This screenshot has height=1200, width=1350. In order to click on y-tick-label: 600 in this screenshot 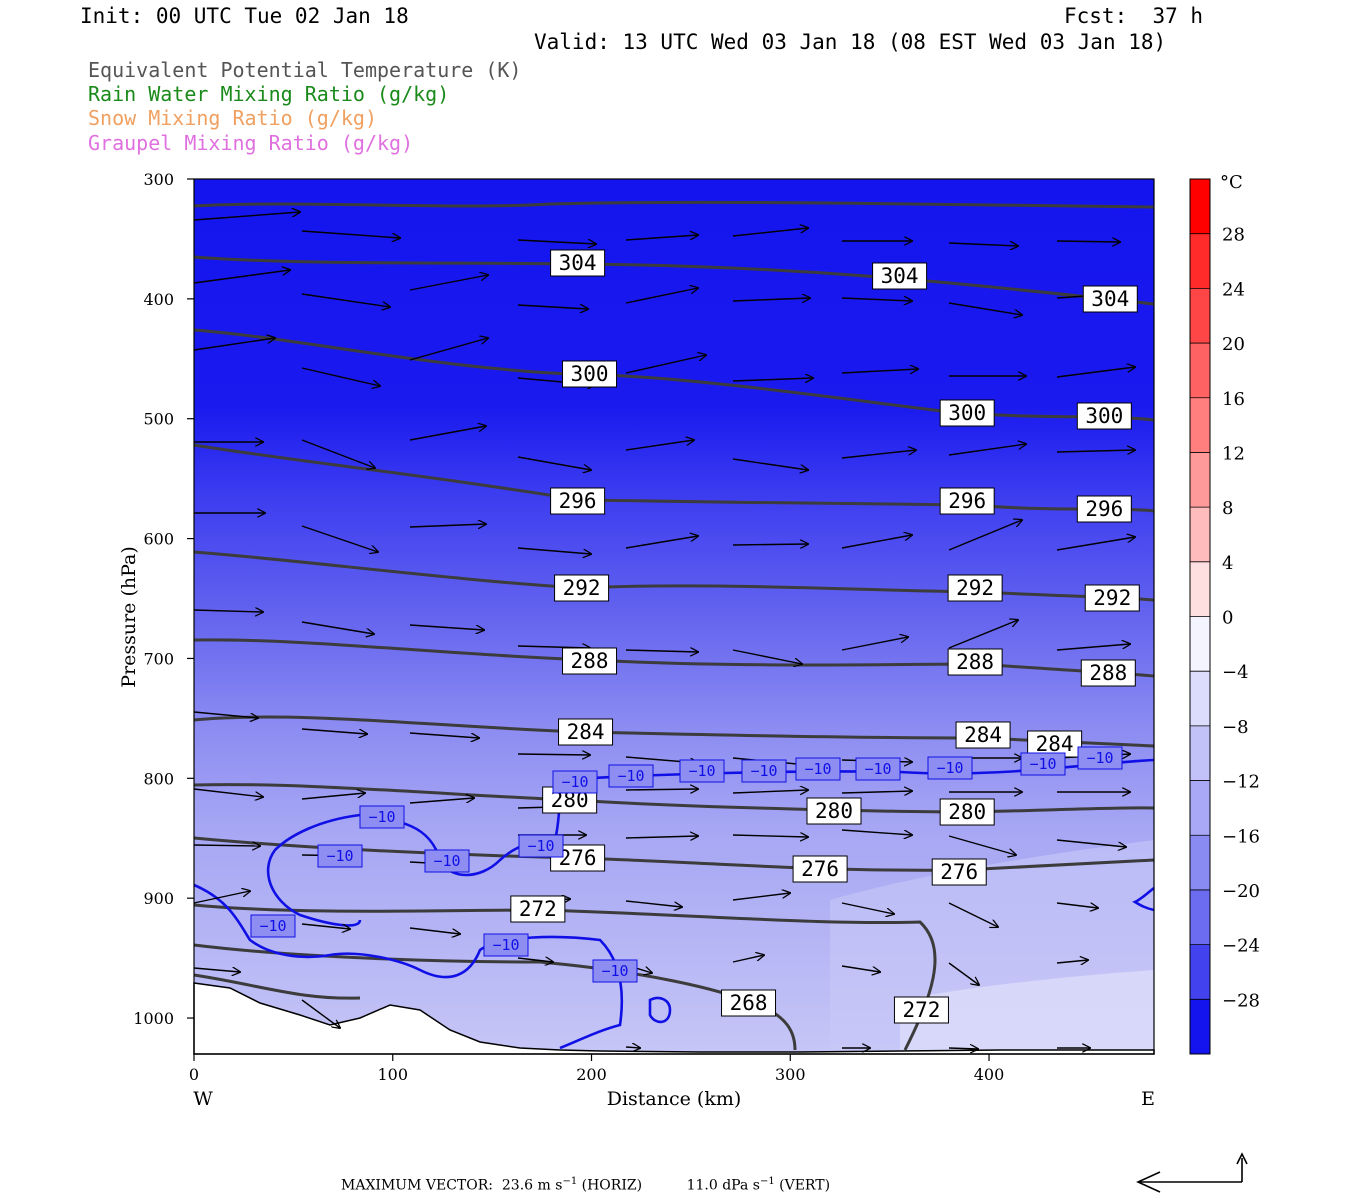, I will do `click(158, 539)`.